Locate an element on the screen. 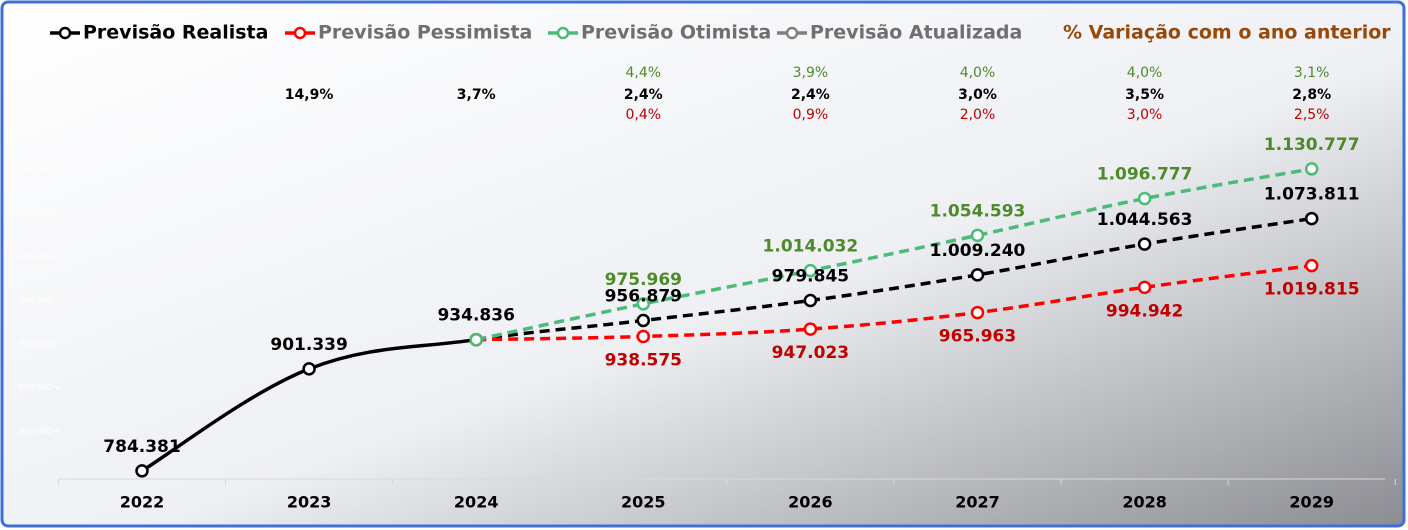 This screenshot has height=530, width=1408. x-tick-label: 2023 is located at coordinates (309, 502).